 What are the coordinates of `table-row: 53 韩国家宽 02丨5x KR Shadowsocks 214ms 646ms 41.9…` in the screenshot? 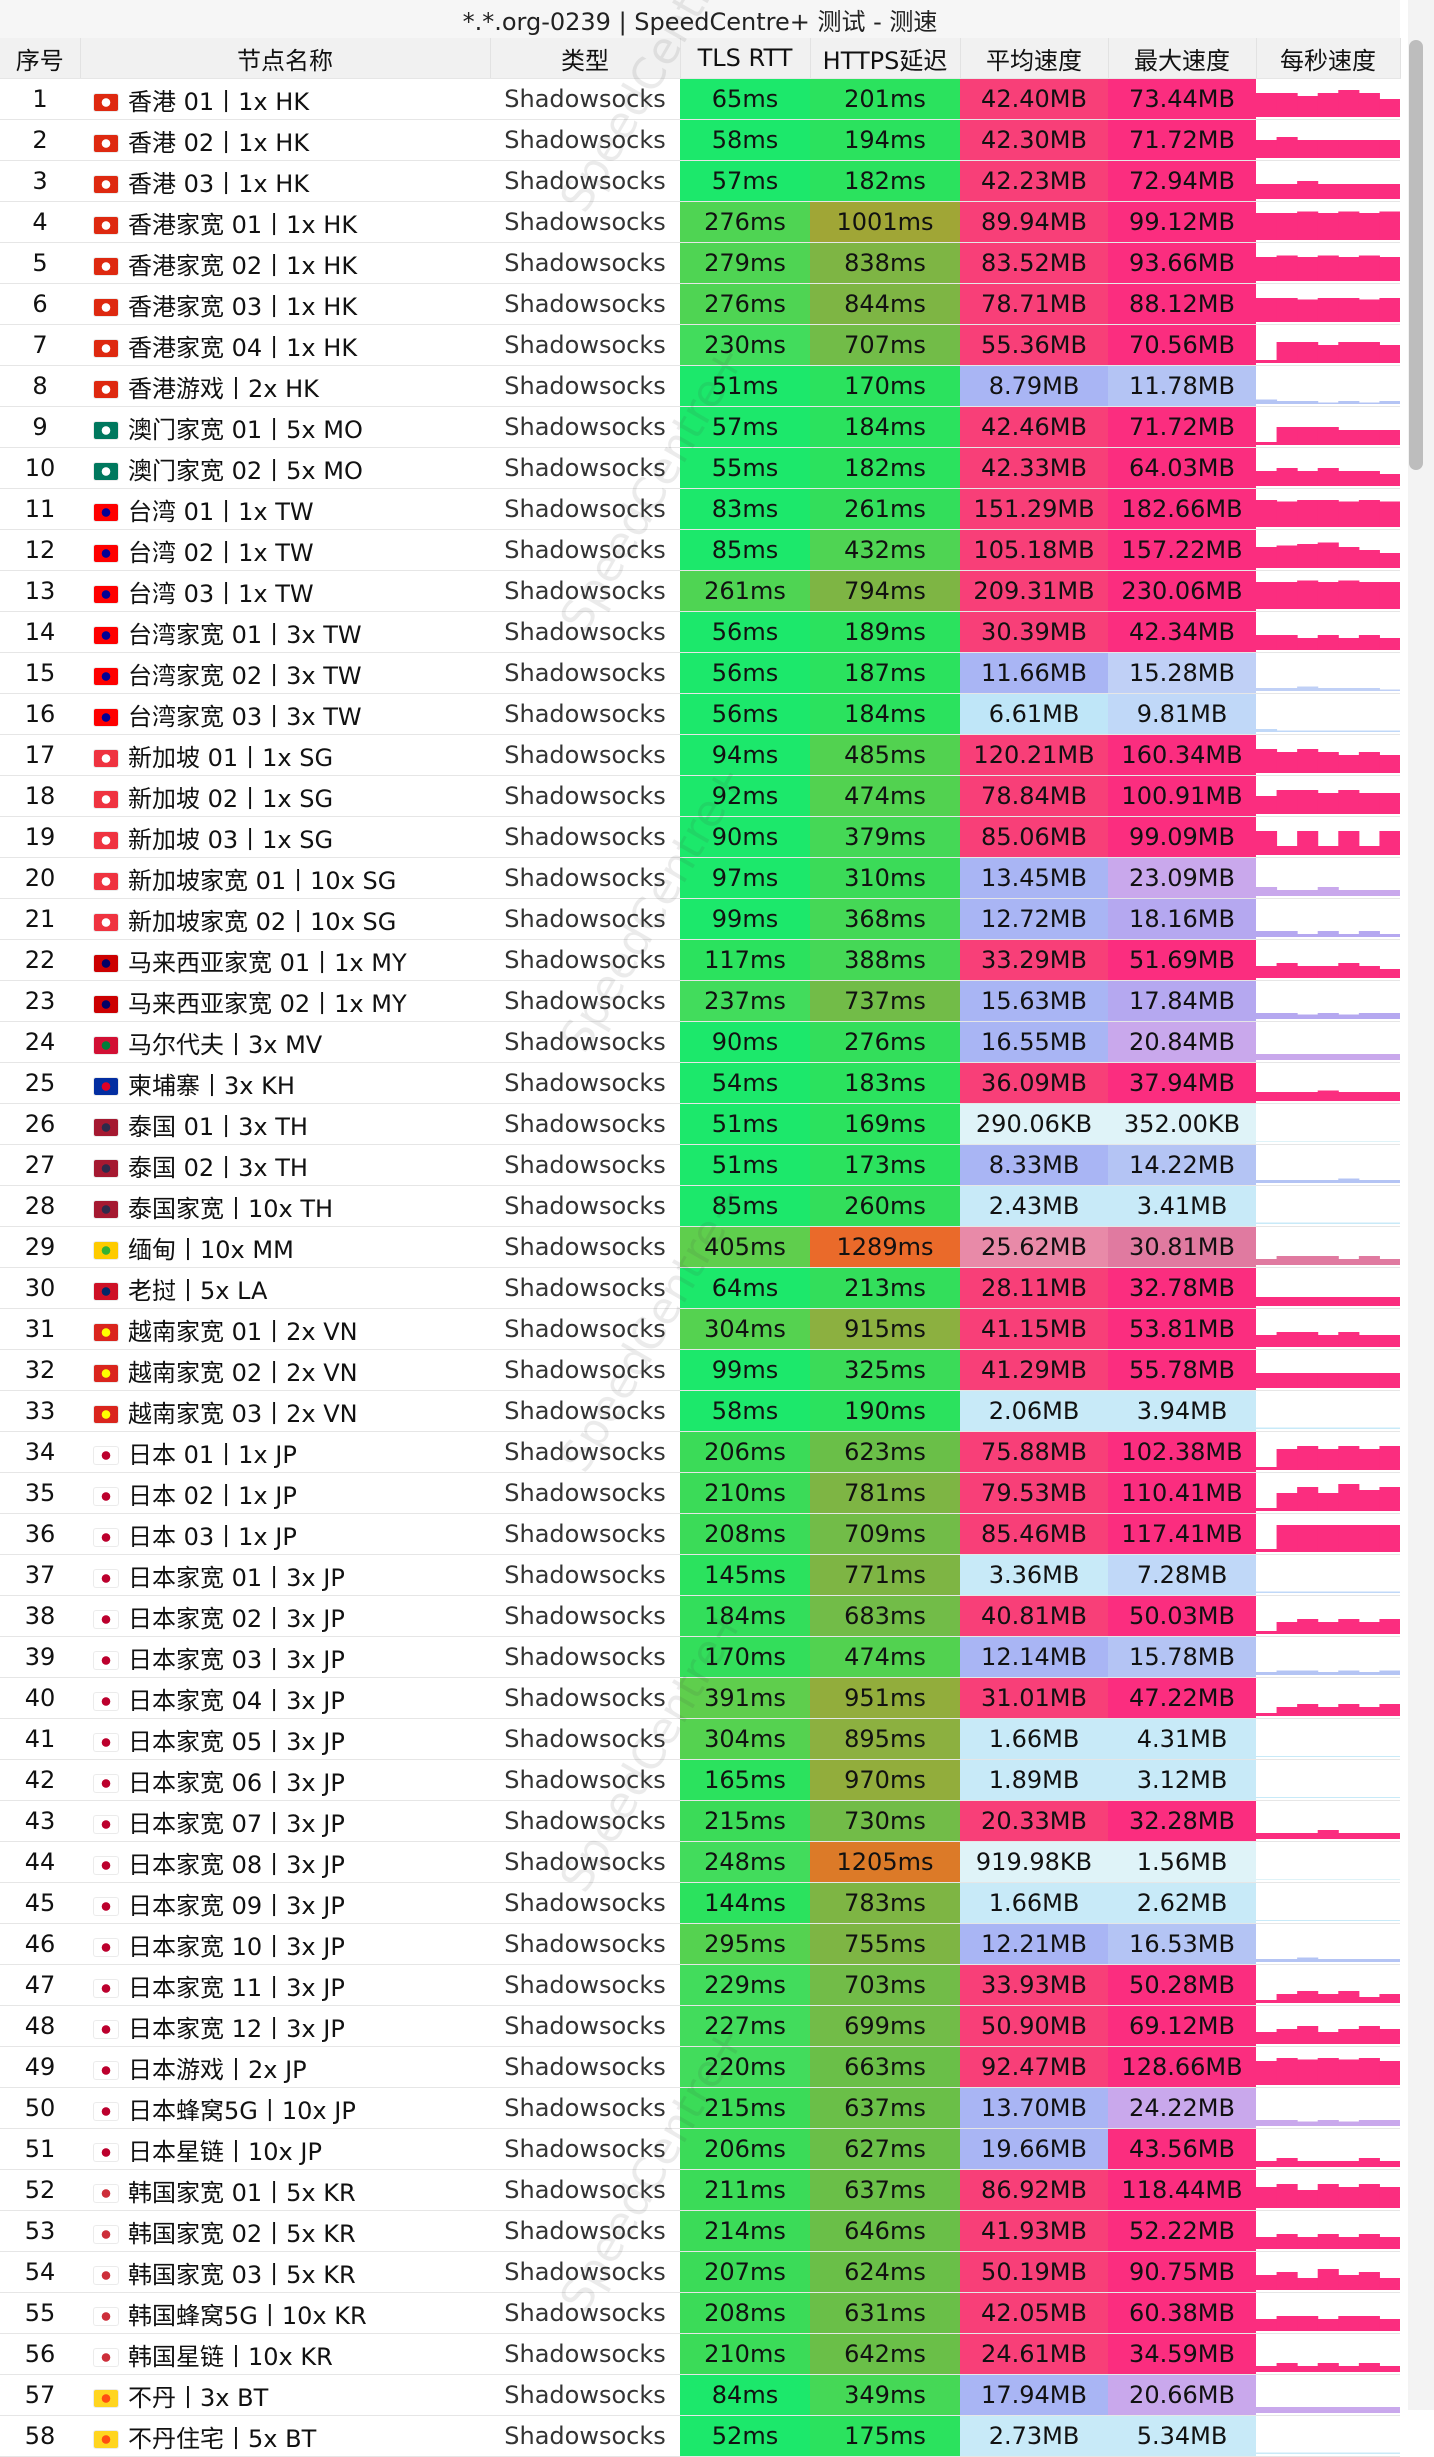 It's located at (700, 2231).